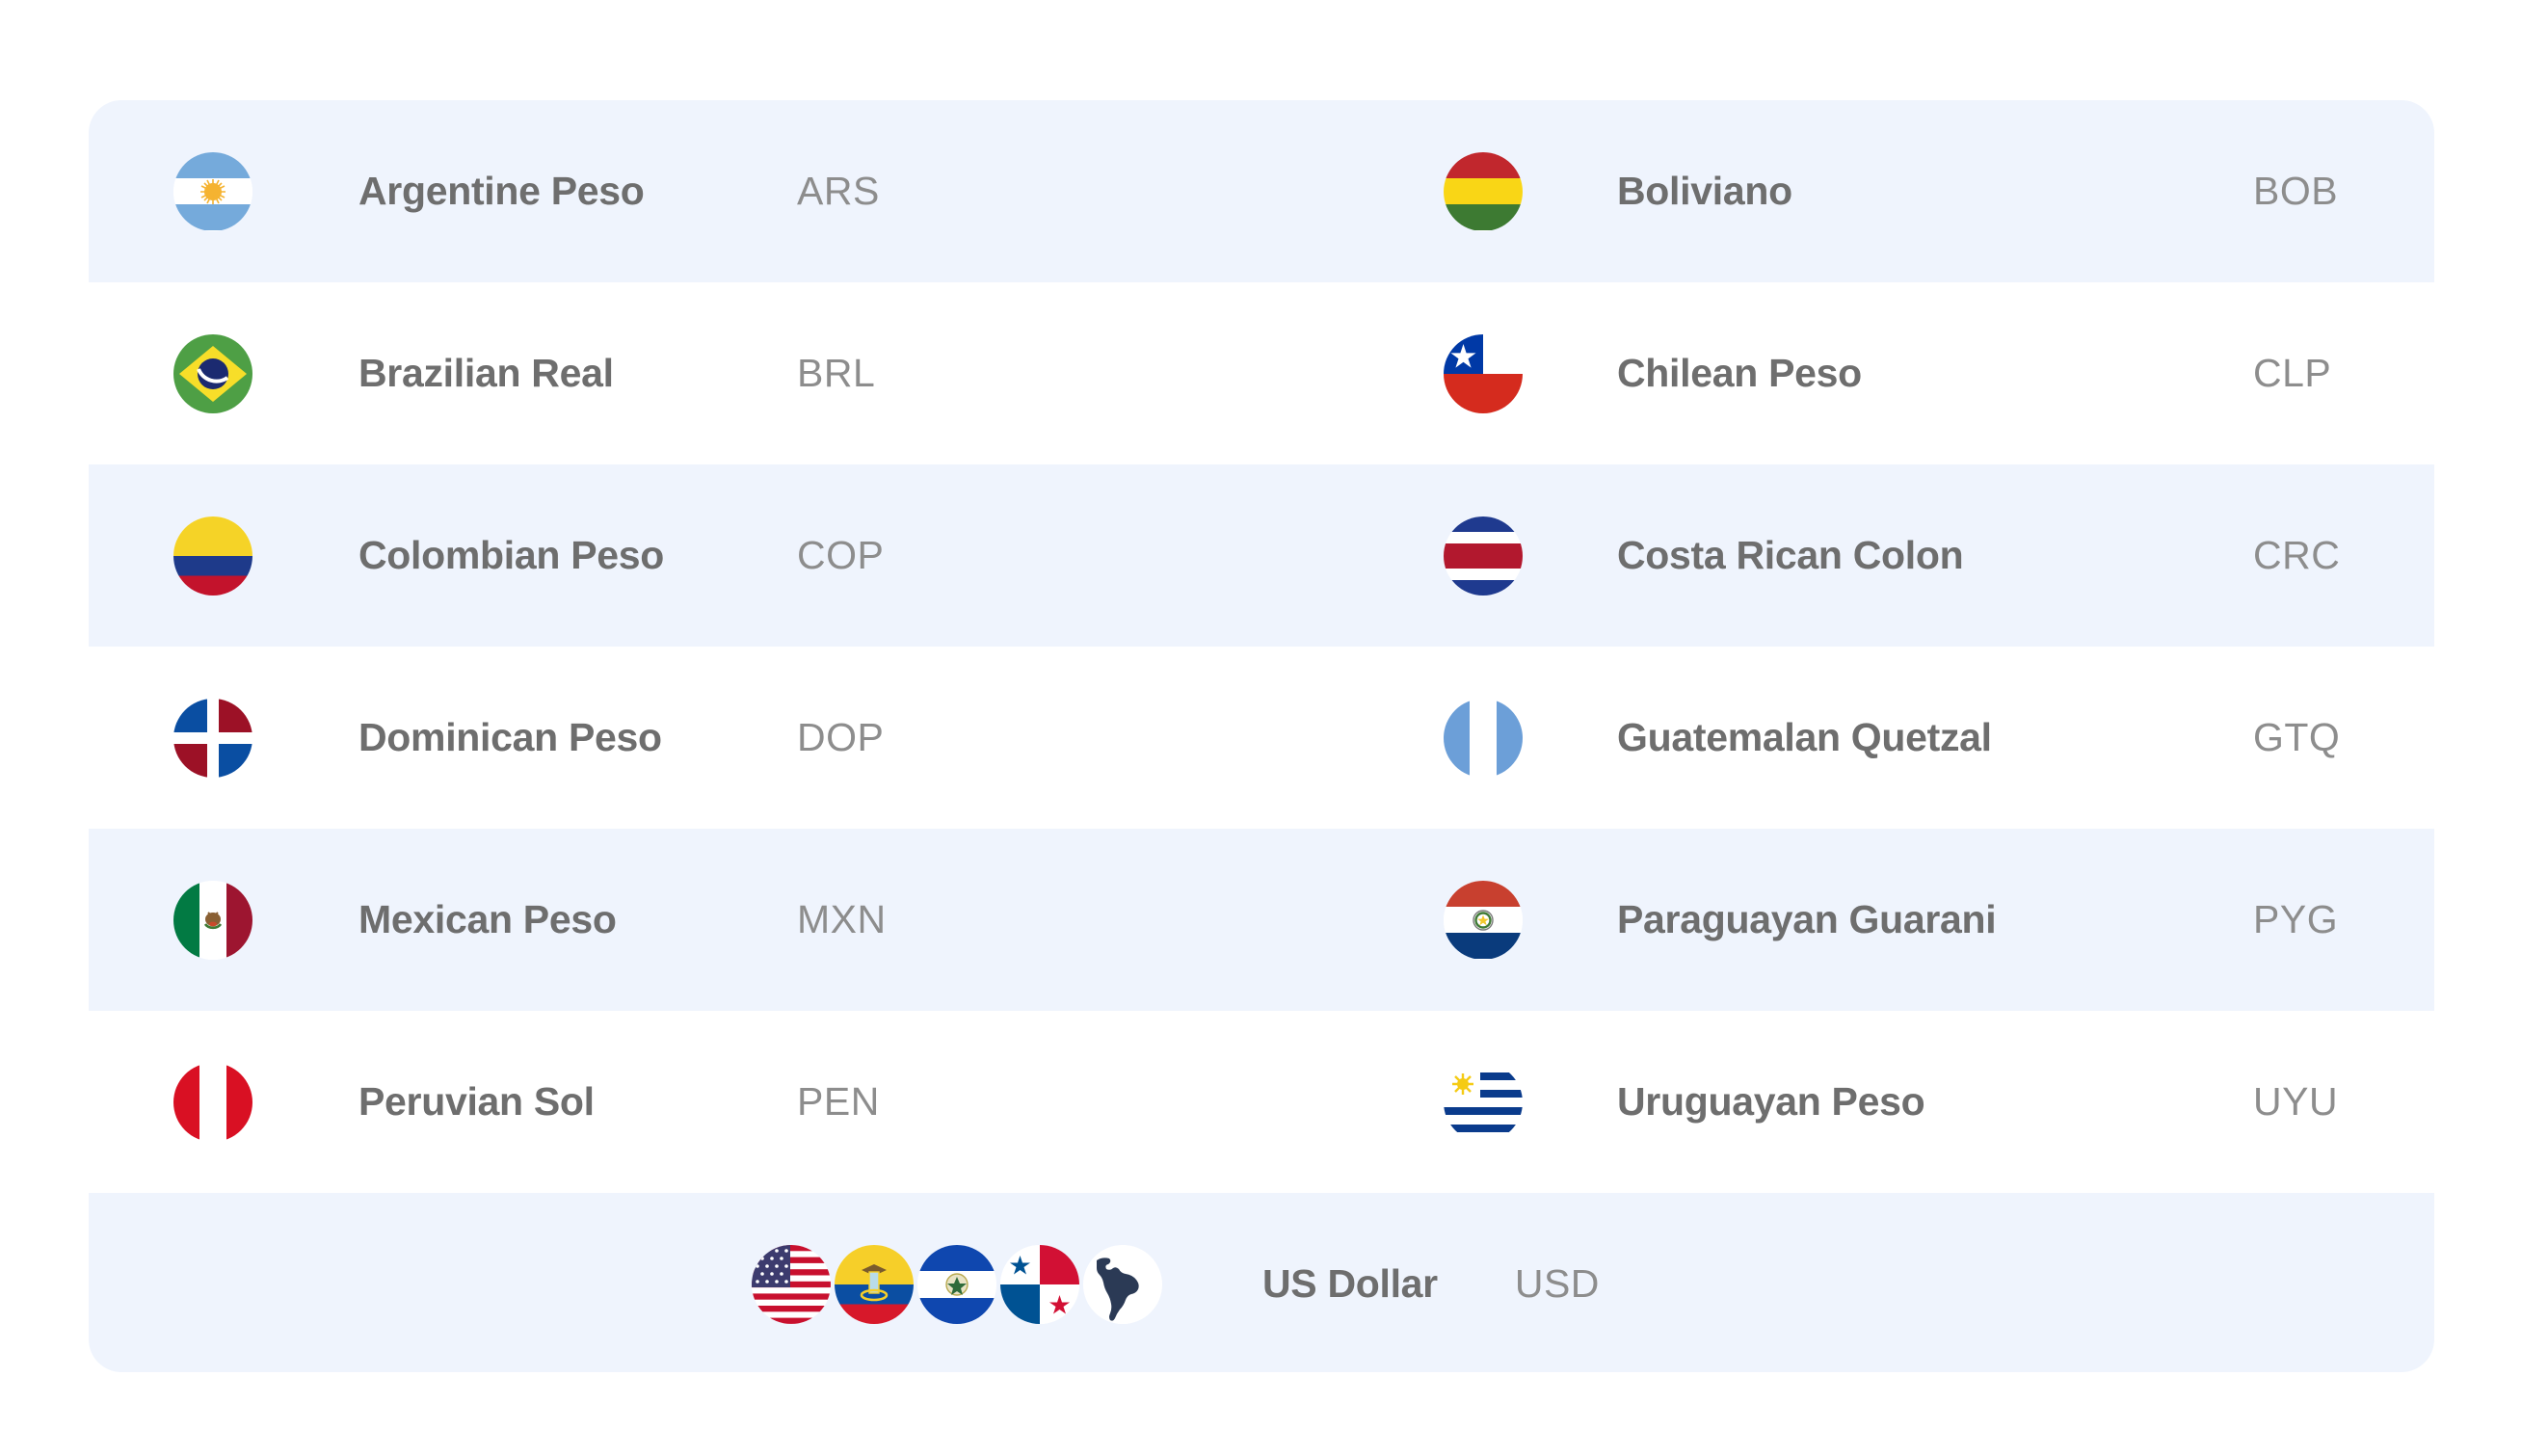 The width and height of the screenshot is (2521, 1456). I want to click on currency-code: UYU, so click(2296, 1101).